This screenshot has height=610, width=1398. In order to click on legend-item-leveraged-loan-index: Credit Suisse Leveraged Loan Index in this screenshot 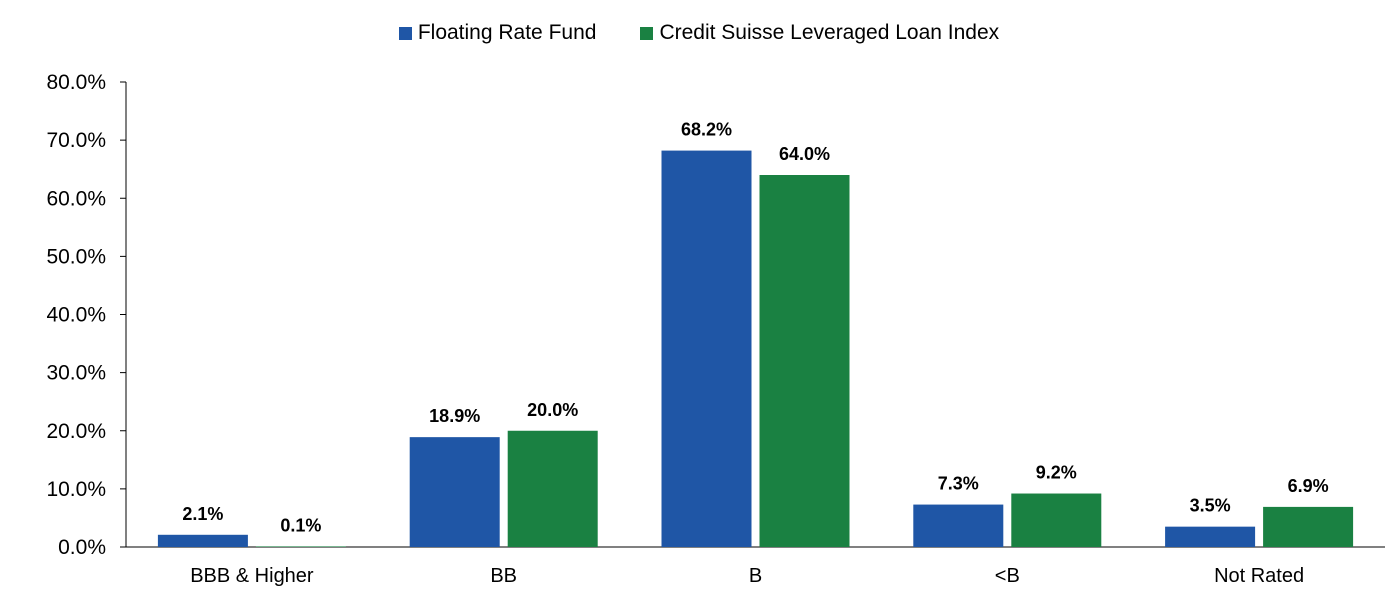, I will do `click(819, 33)`.